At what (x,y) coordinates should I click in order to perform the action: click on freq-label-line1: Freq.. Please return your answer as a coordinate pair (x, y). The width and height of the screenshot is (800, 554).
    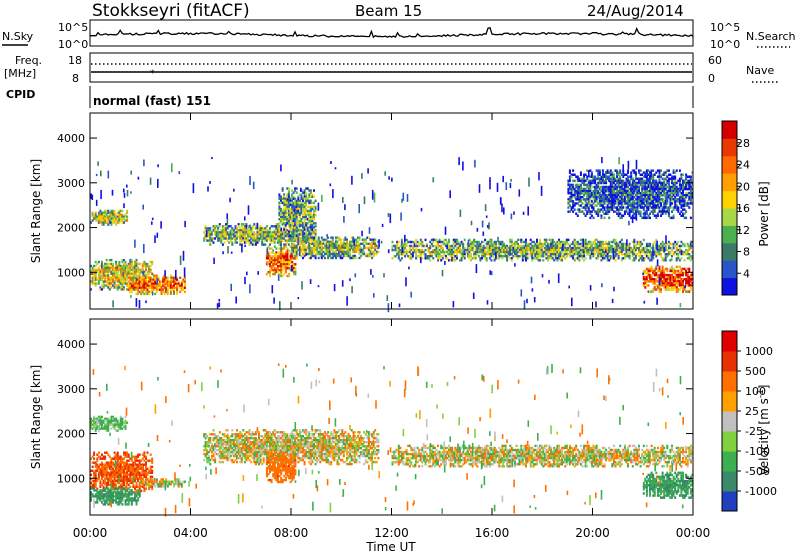
    Looking at the image, I should click on (28, 60).